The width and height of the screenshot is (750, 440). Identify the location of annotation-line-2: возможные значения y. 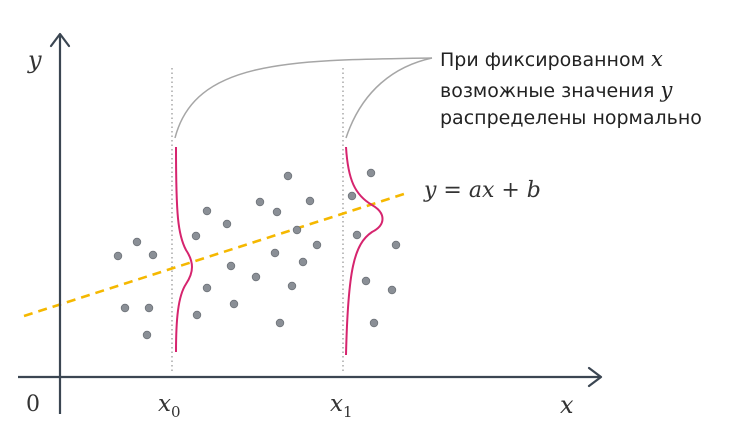
(556, 90).